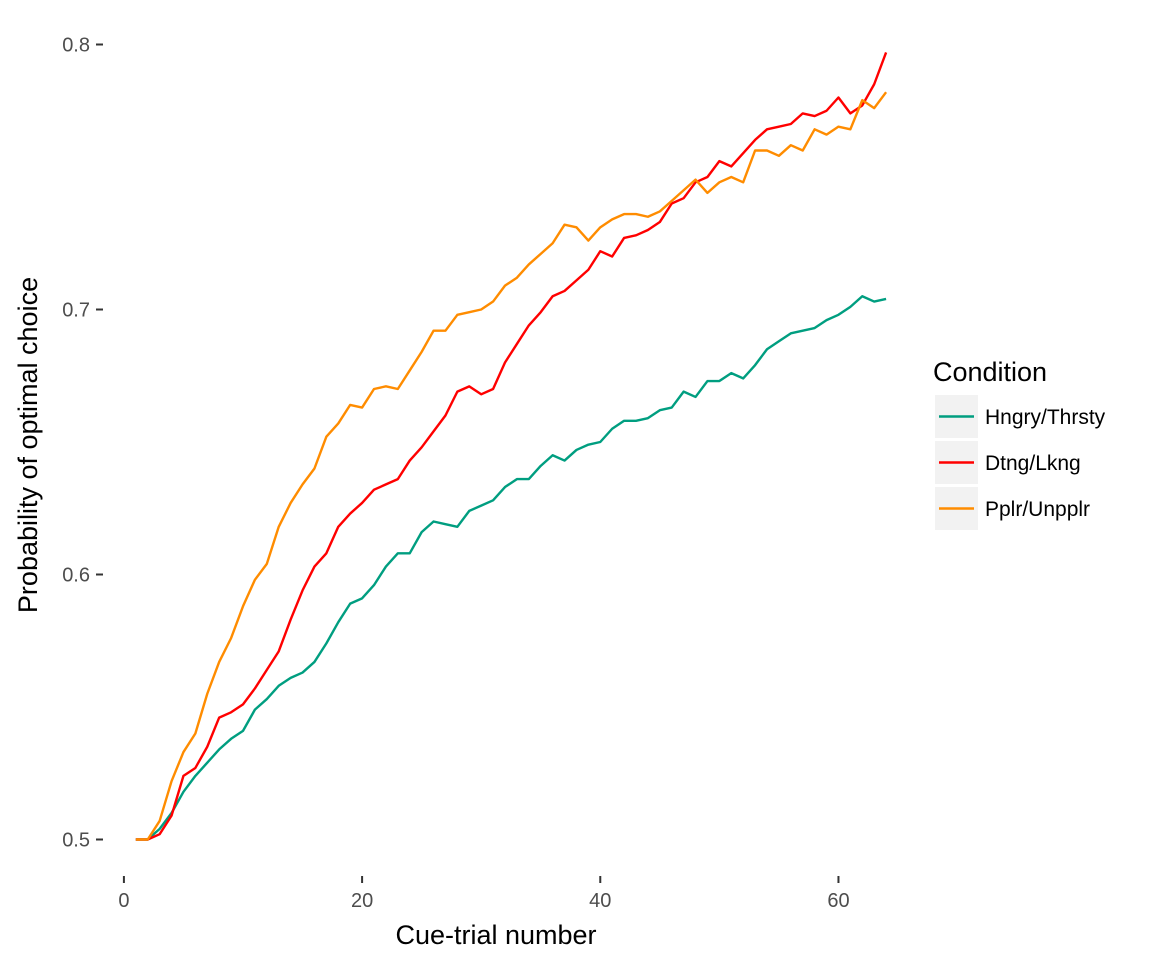  I want to click on x-tick-label: 20, so click(362, 901).